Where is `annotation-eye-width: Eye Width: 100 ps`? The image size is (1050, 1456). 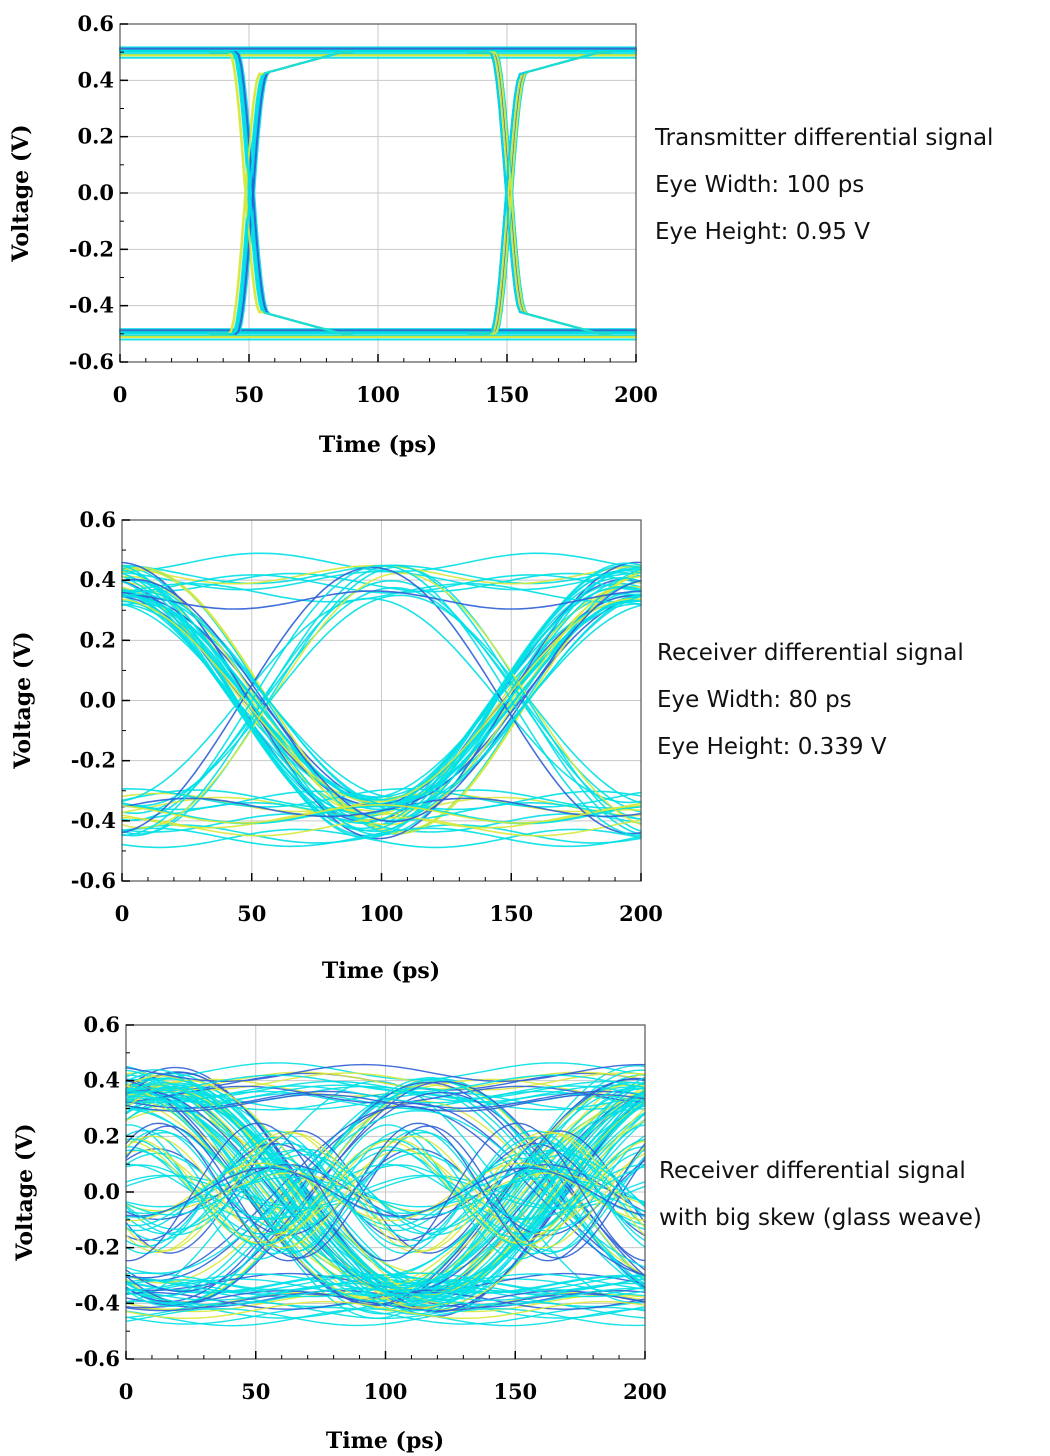 annotation-eye-width: Eye Width: 100 ps is located at coordinates (760, 185).